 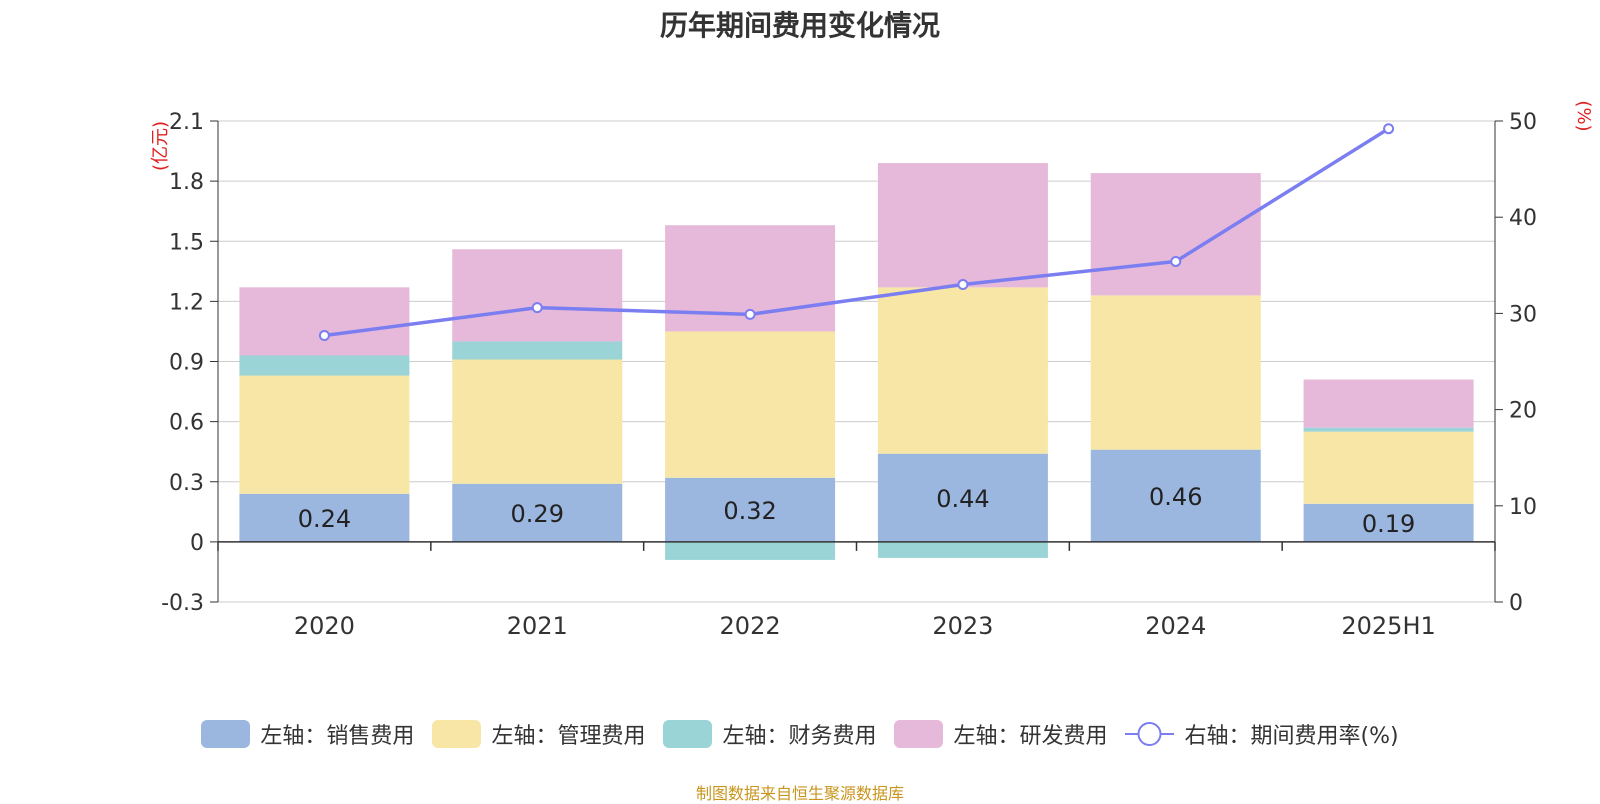 I want to click on bar-data-label: 0.32, so click(x=749, y=511).